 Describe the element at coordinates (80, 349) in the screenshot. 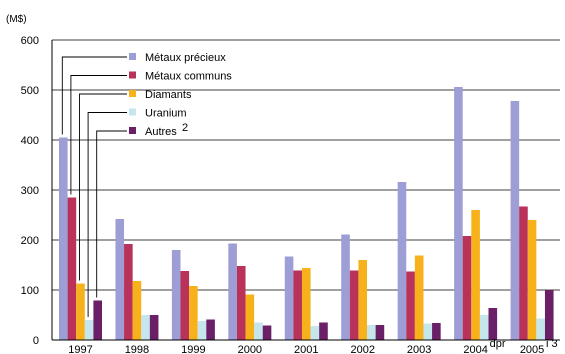

I see `x-tick-label: 1997` at that location.